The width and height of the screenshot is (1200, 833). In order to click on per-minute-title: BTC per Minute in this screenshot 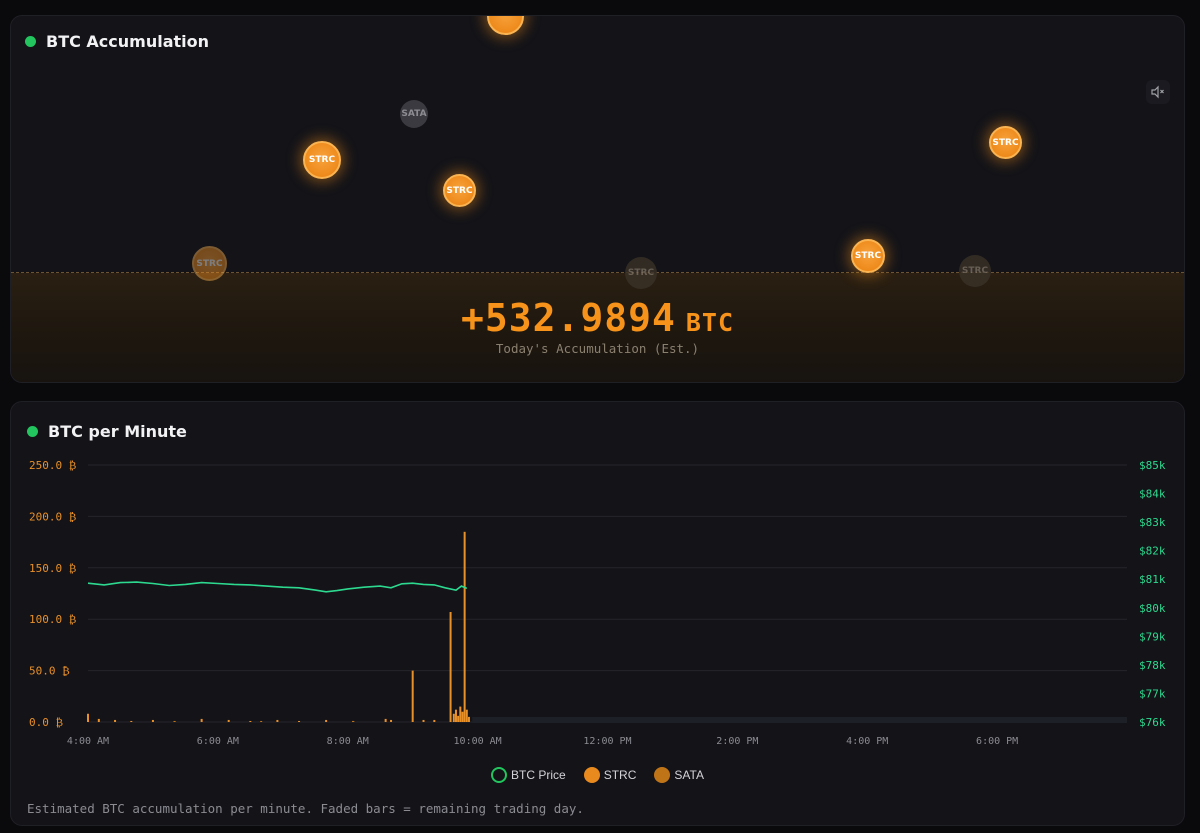, I will do `click(117, 431)`.